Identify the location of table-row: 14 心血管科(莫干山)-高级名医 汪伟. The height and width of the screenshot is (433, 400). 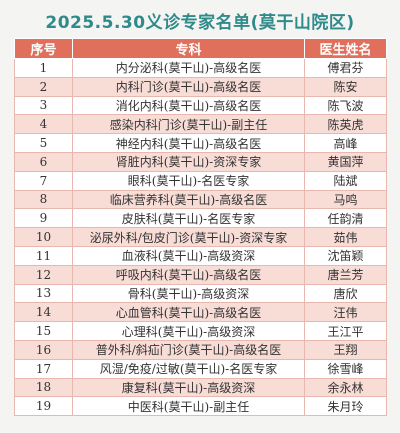
(200, 312).